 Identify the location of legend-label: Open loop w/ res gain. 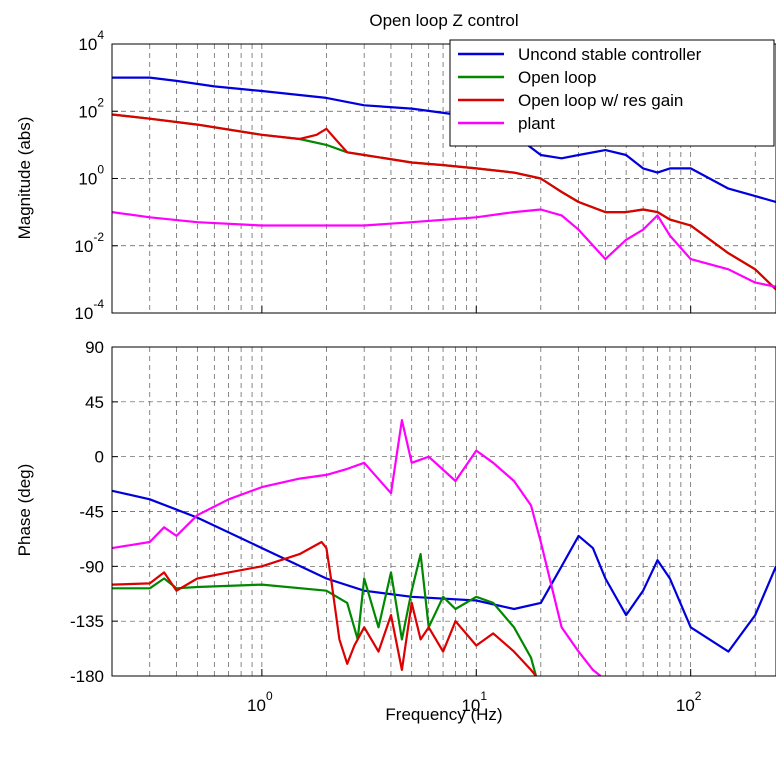
(600, 100).